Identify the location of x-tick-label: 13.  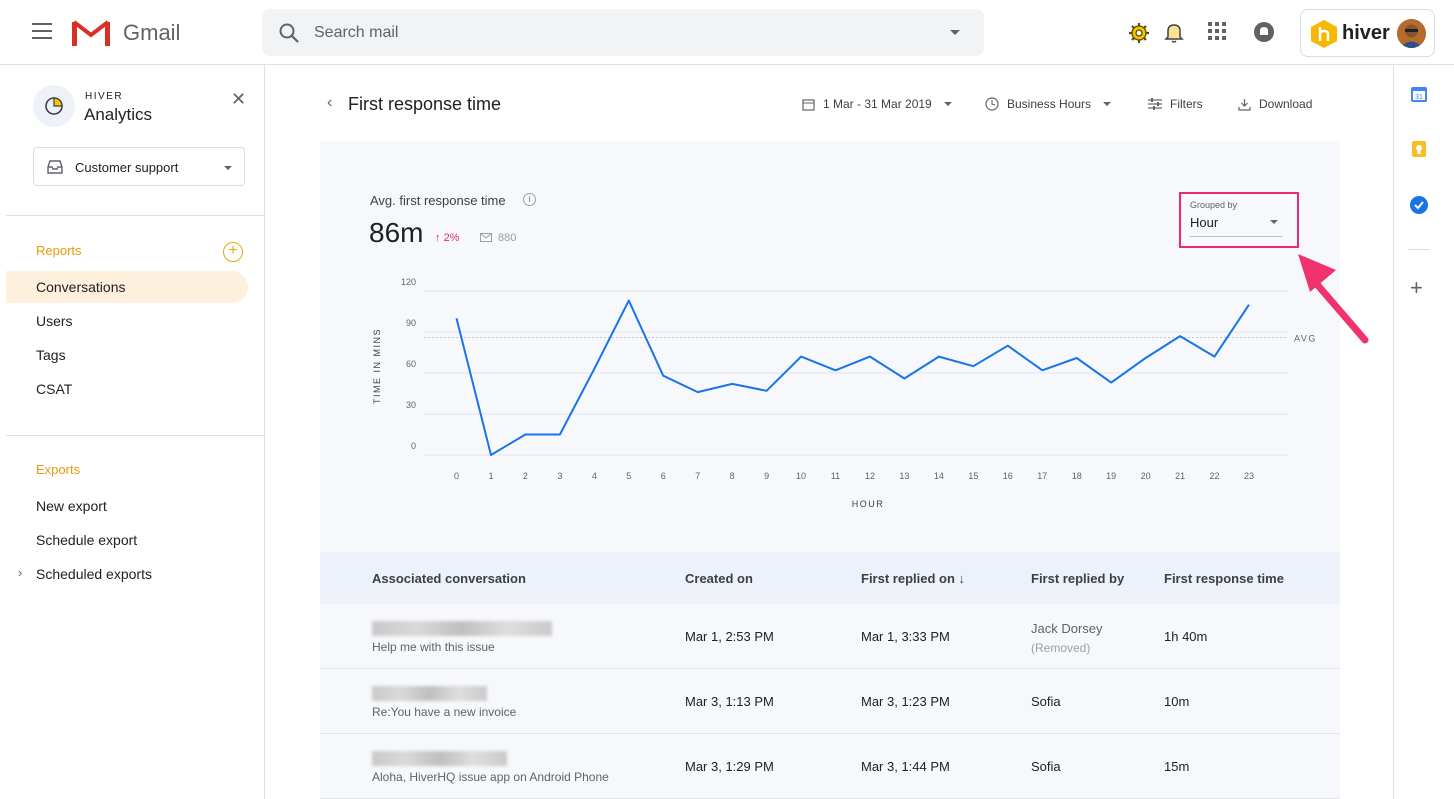
(904, 476).